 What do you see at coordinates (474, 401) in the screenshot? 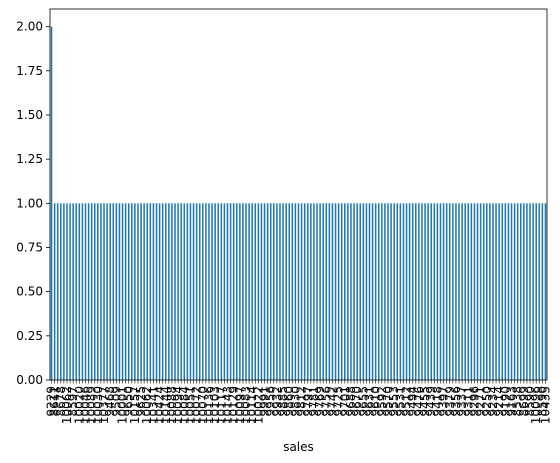
I see `x-tick-label: 9296` at bounding box center [474, 401].